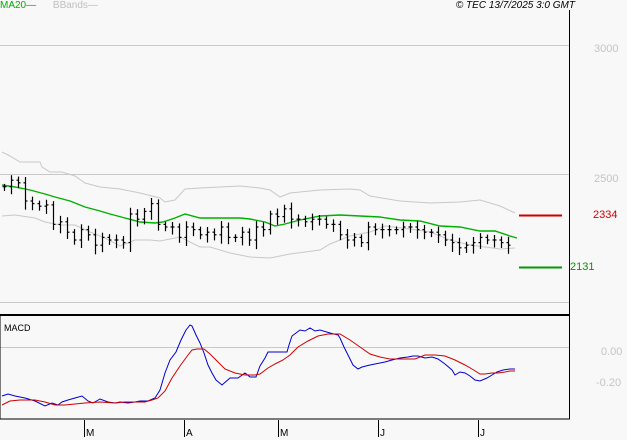 The image size is (627, 440). Describe the element at coordinates (612, 352) in the screenshot. I see `macd-tick-zero: 0.00` at that location.